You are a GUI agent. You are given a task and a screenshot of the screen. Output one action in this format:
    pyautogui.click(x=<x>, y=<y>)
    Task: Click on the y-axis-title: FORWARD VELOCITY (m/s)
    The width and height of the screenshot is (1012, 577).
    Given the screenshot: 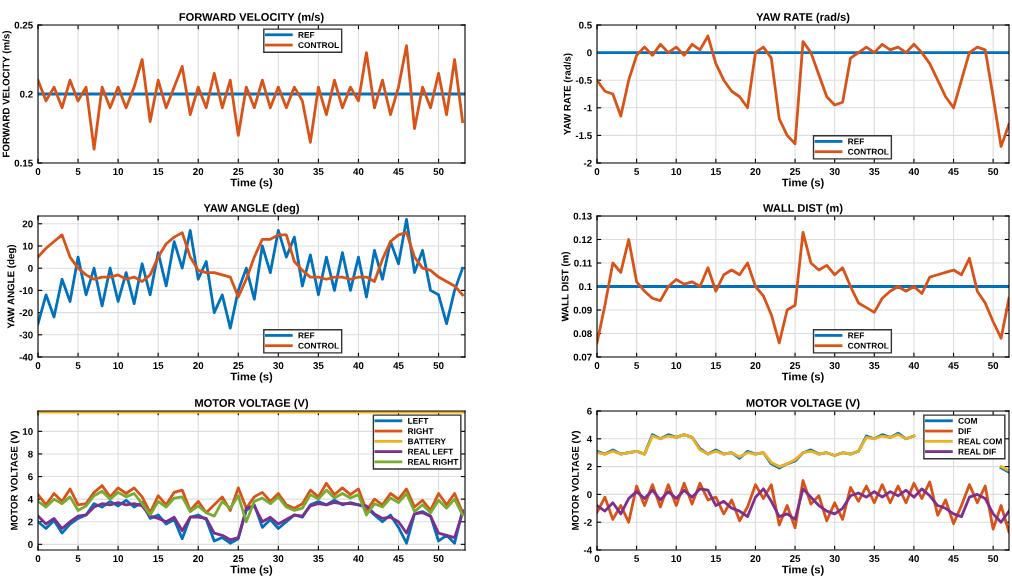 What is the action you would take?
    pyautogui.click(x=7, y=93)
    